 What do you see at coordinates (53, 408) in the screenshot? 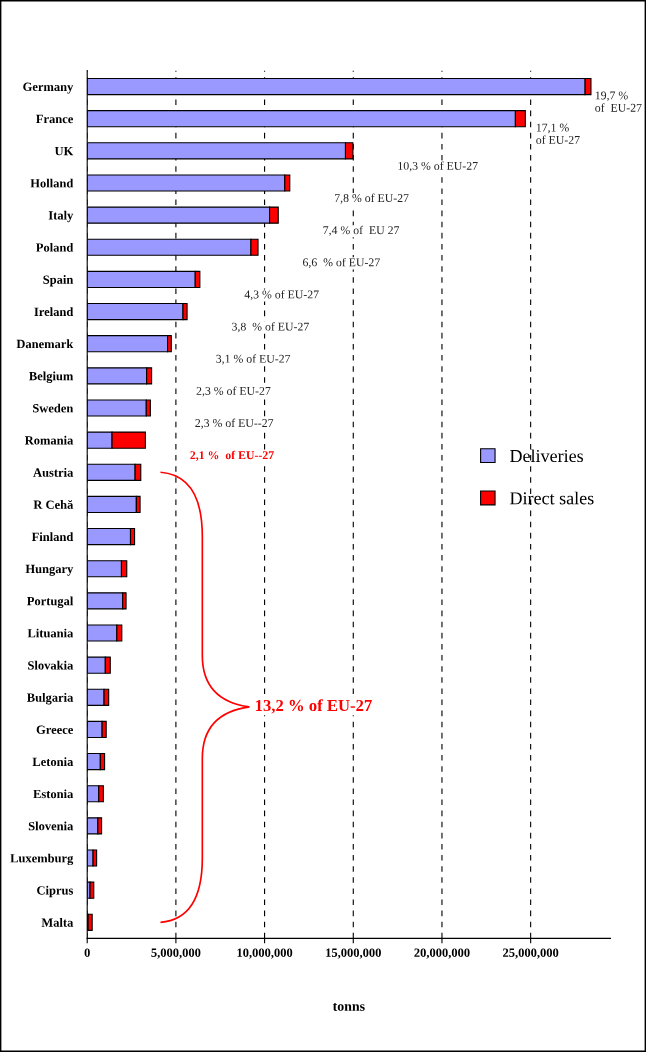
I see `y-tick-label: Sweden` at bounding box center [53, 408].